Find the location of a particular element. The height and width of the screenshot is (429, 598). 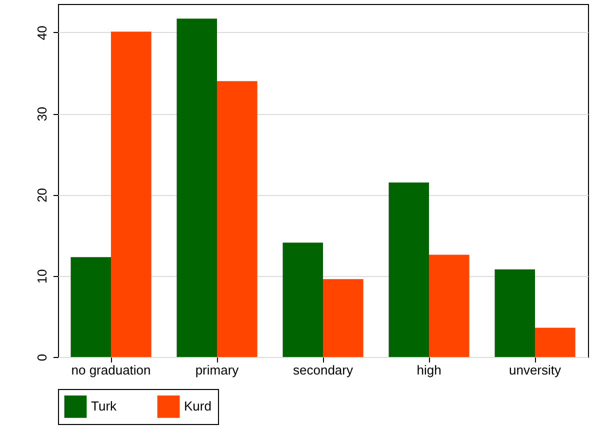

x-tick-label: primary is located at coordinates (217, 370).